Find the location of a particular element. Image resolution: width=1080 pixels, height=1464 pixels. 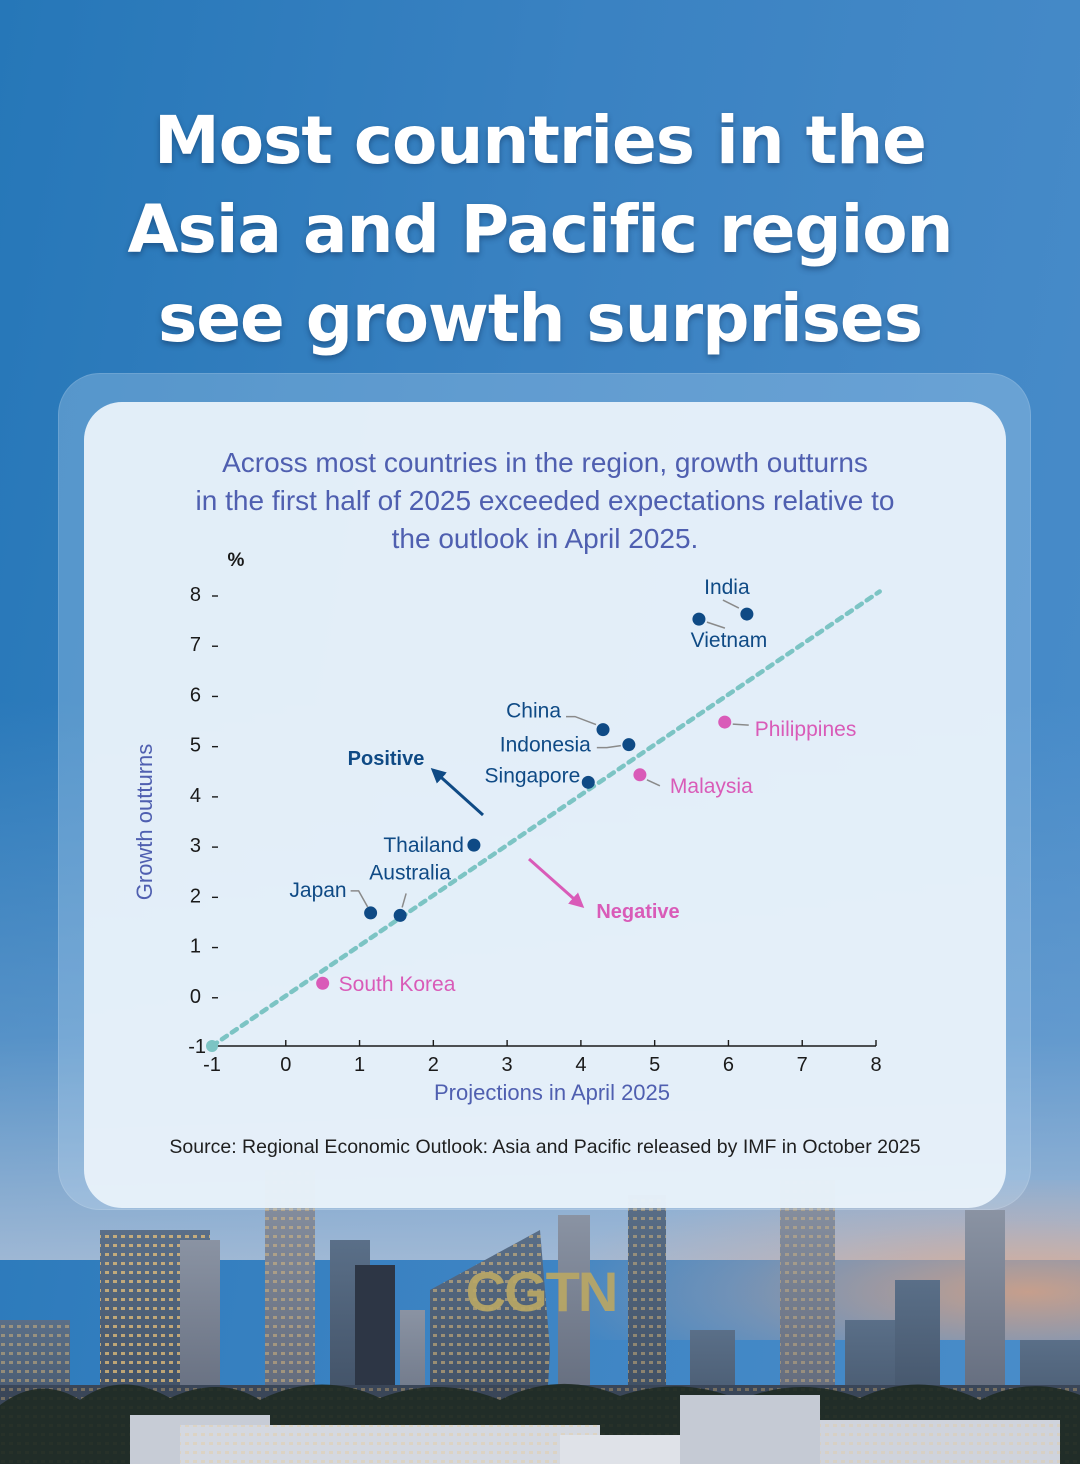

positive-annotation: Positive is located at coordinates (386, 759).